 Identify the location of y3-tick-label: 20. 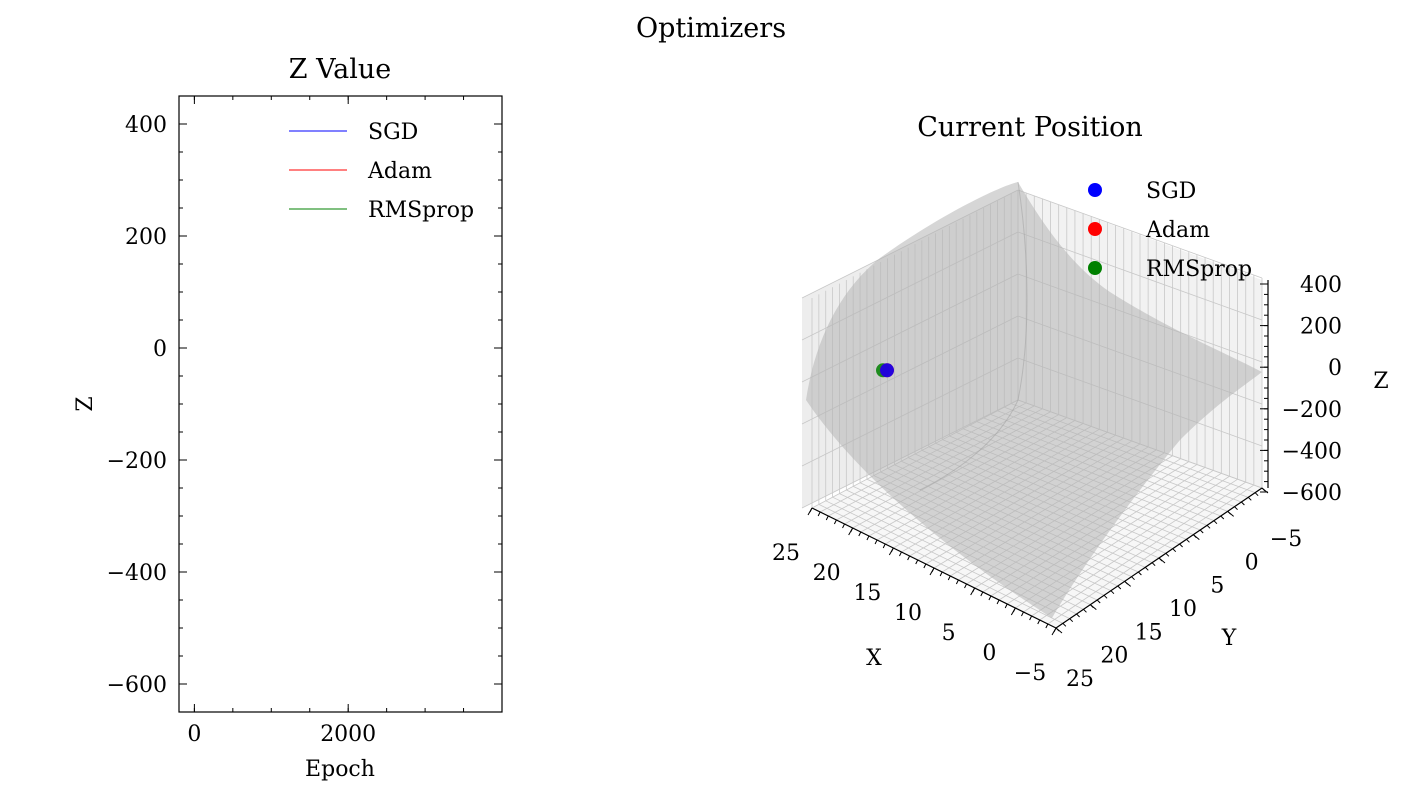
(1114, 656).